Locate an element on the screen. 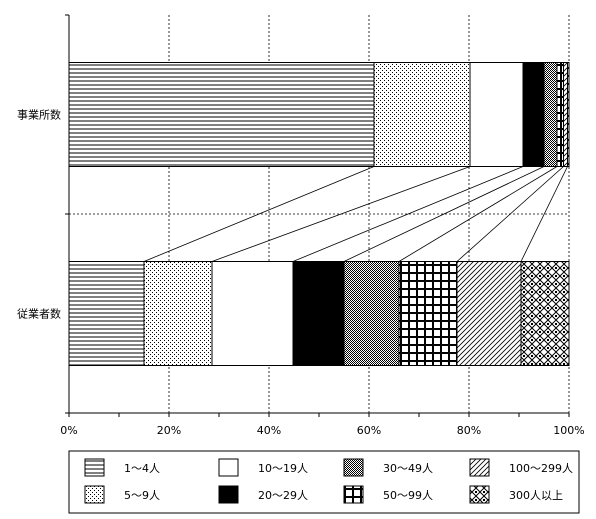 Image resolution: width=596 pixels, height=519 pixels. x-tick-label: 100% is located at coordinates (568, 430).